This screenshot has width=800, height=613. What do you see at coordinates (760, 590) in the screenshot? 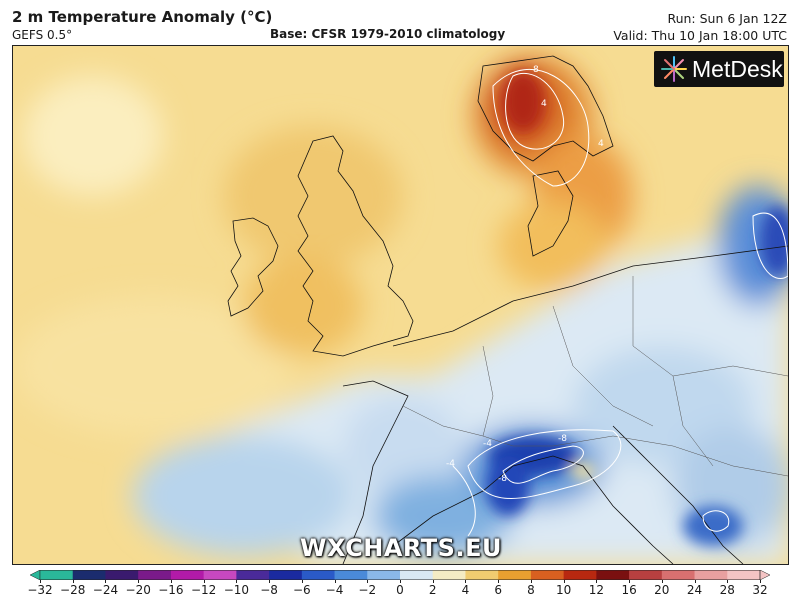
I see `colorbar-tick-label: 32` at bounding box center [760, 590].